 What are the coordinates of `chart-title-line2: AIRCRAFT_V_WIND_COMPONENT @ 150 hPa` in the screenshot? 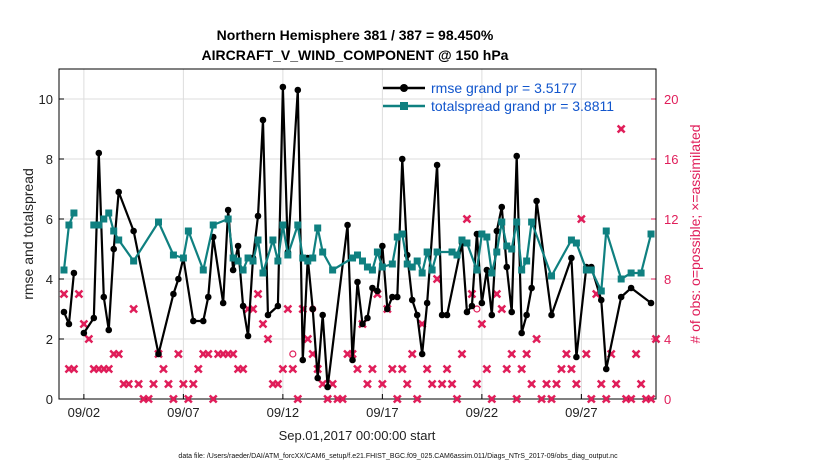 It's located at (355, 55).